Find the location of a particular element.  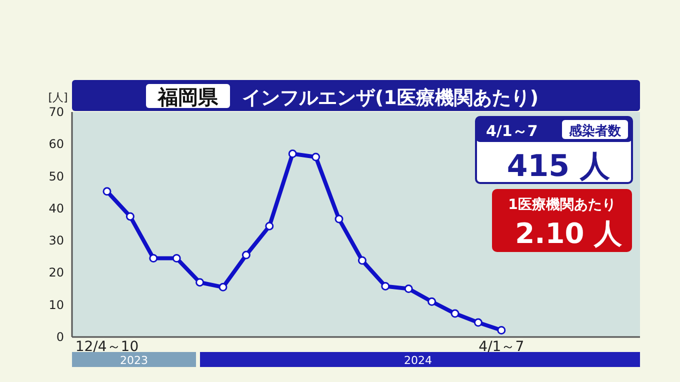

annotation: 415 人 is located at coordinates (558, 166).